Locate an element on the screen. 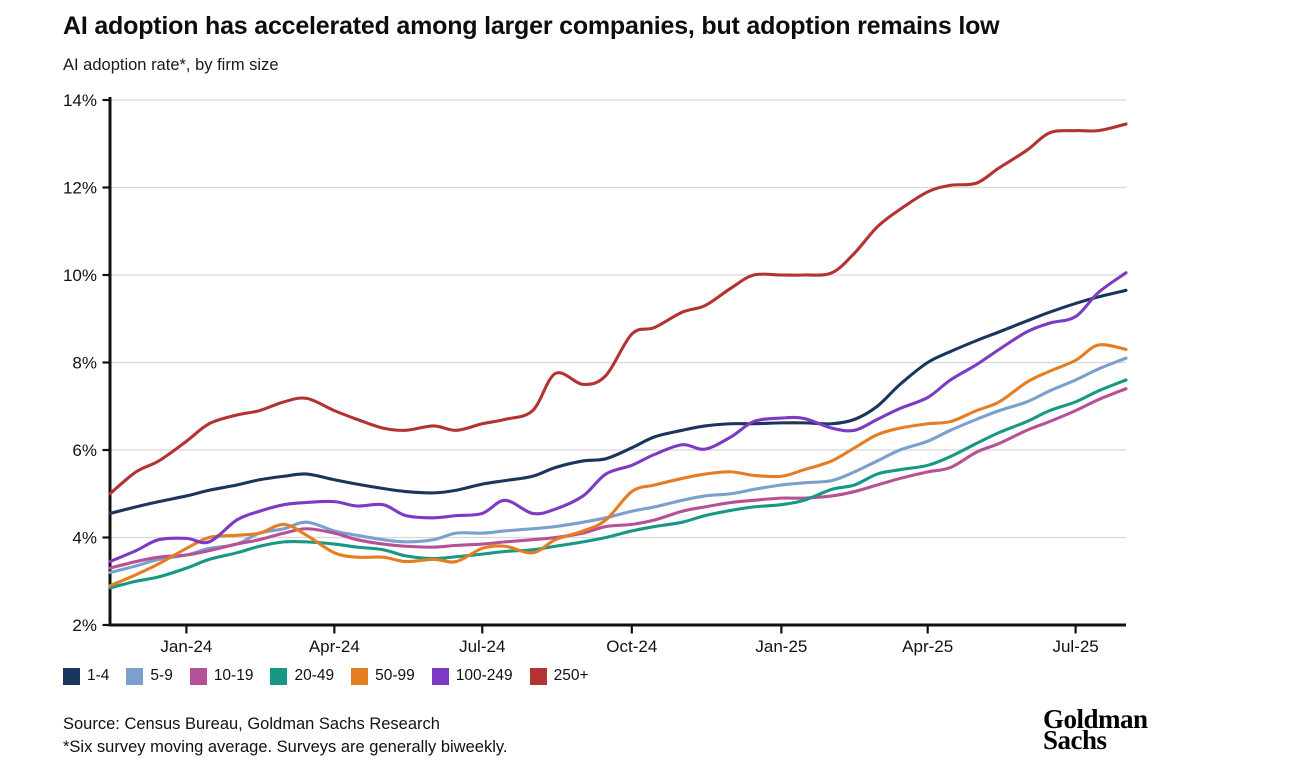  legend-item-100-249: 100-249 is located at coordinates (472, 676).